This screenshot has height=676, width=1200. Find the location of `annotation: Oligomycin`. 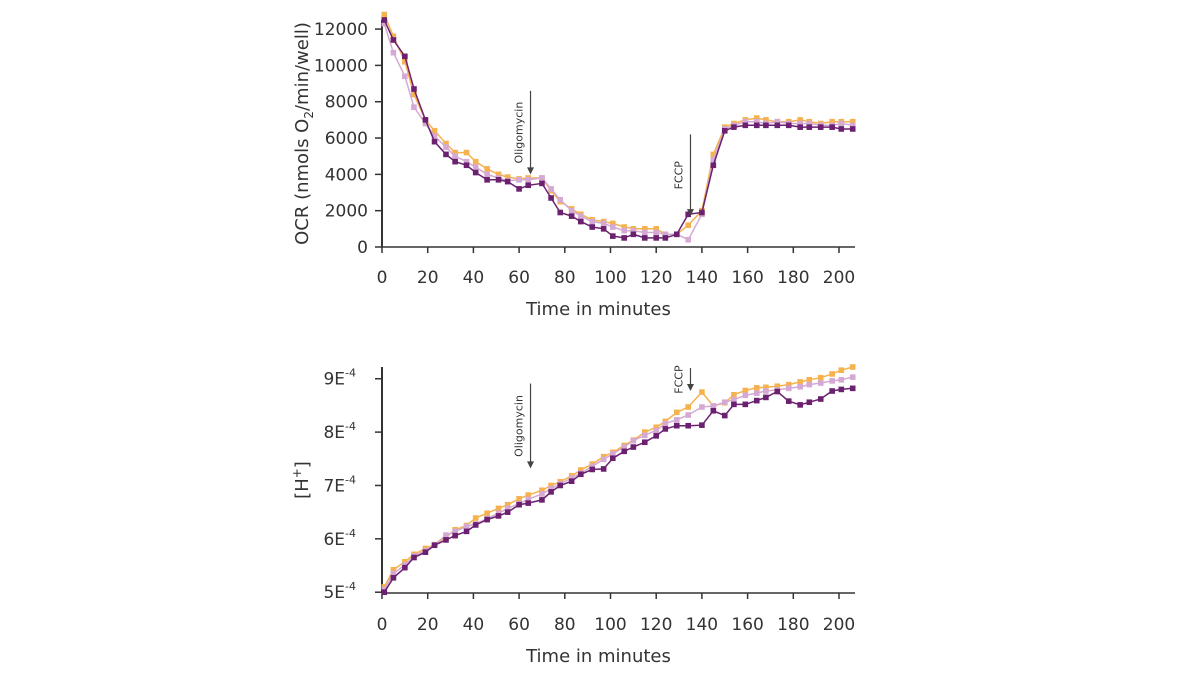

annotation: Oligomycin is located at coordinates (524, 426).